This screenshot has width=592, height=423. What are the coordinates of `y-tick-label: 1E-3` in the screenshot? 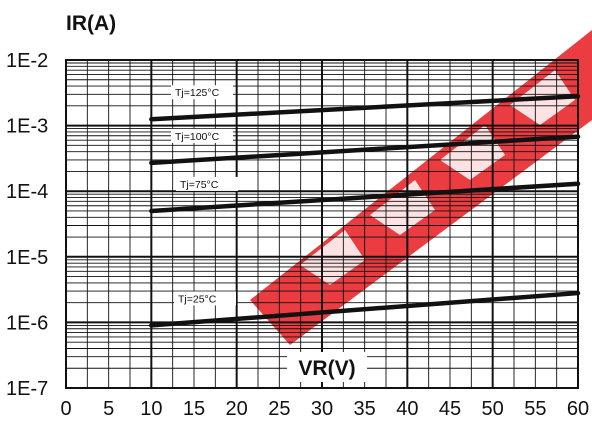 It's located at (27, 127).